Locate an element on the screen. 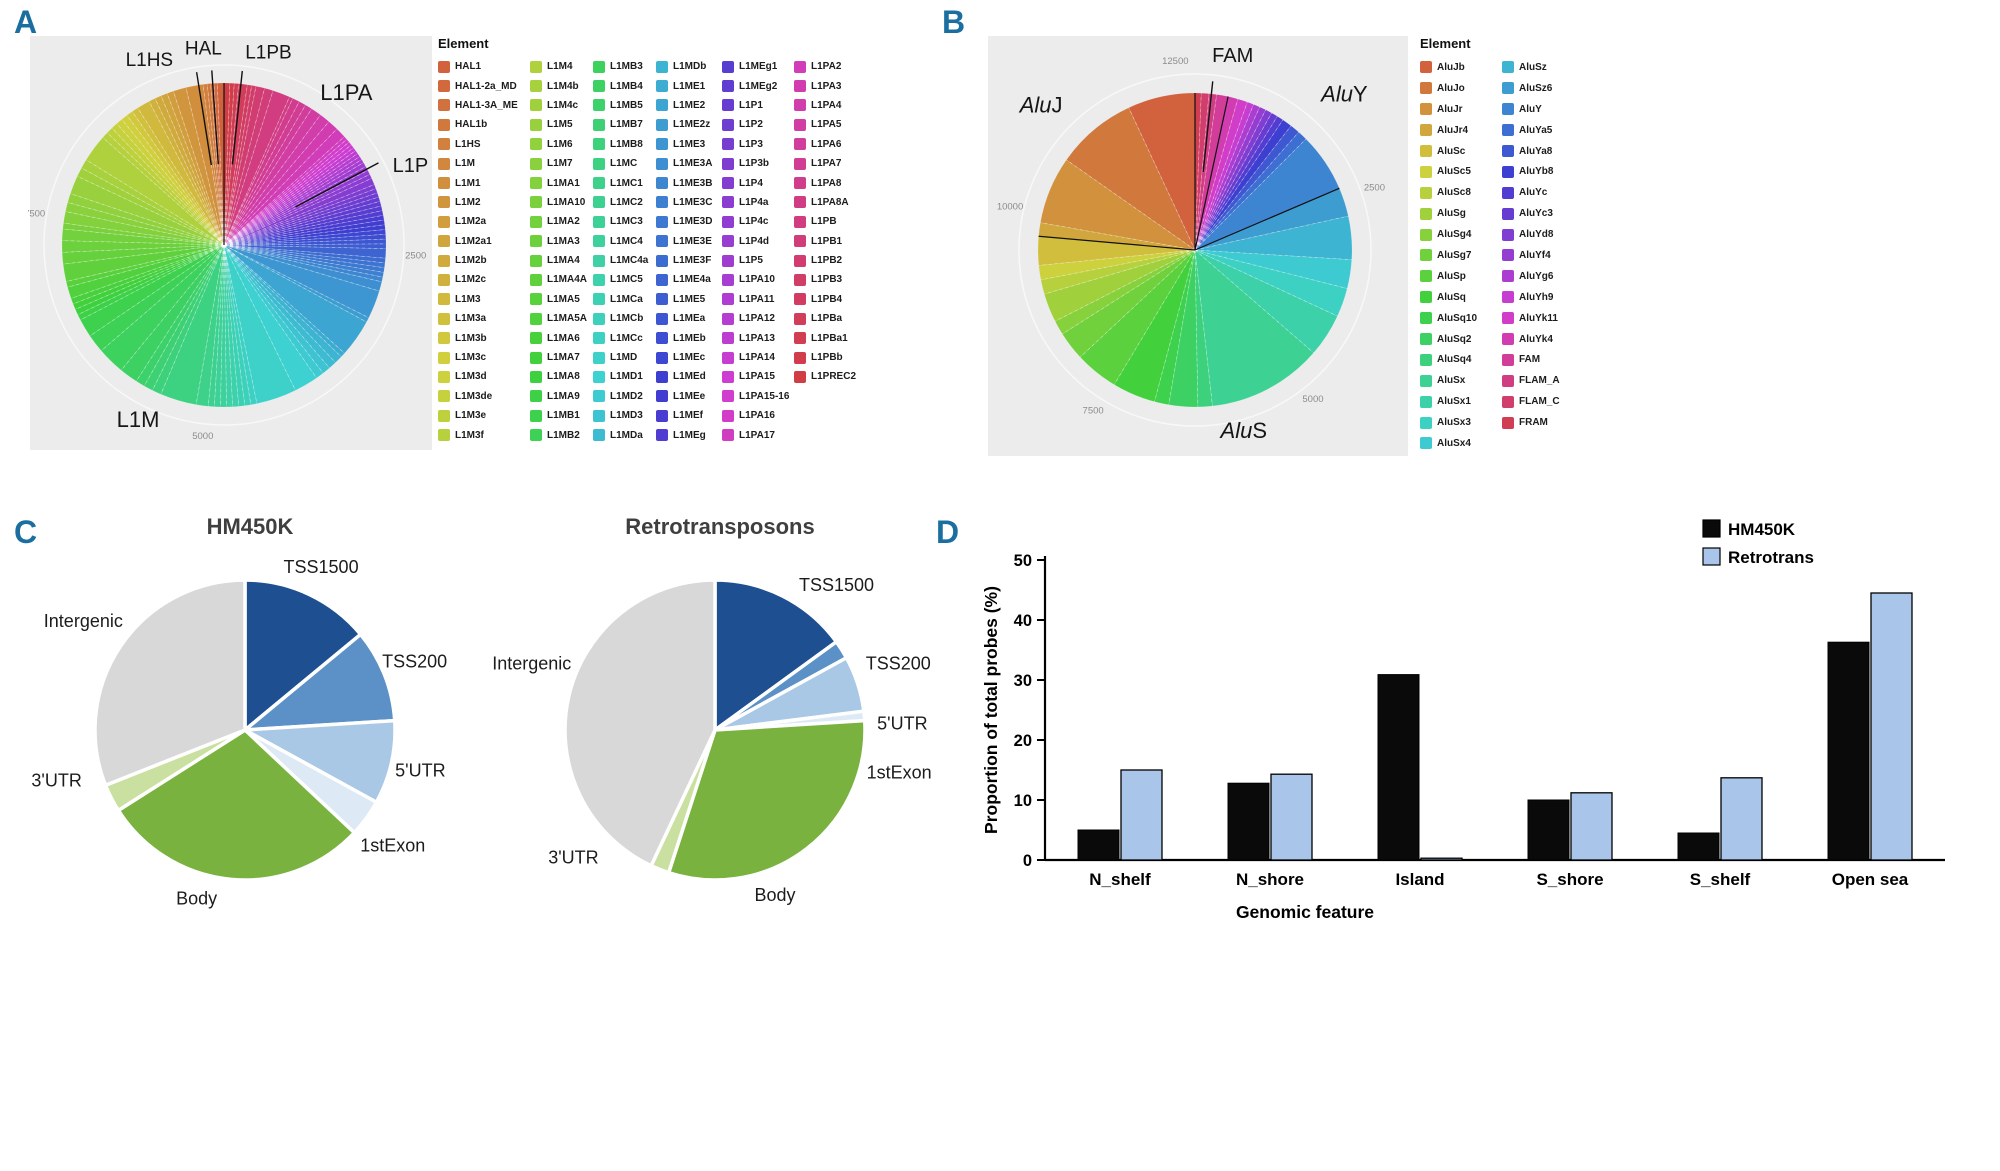 The height and width of the screenshot is (1171, 2000). legend-label: L1PB4 is located at coordinates (827, 299).